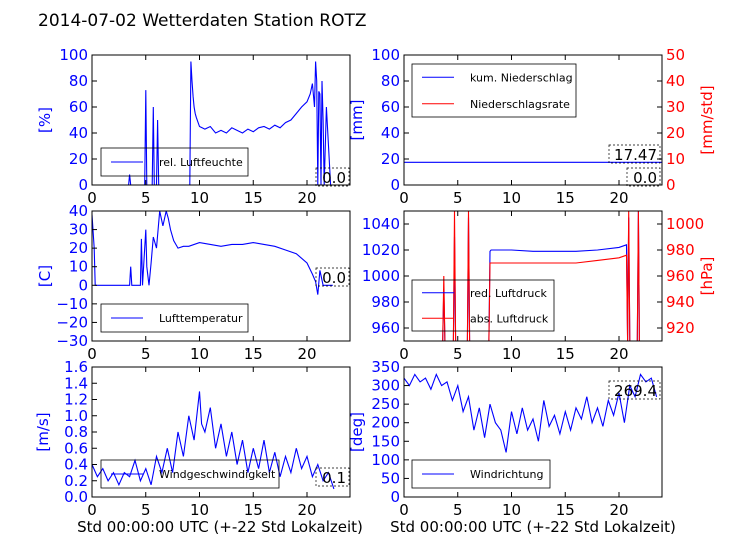 Image resolution: width=736 pixels, height=552 pixels. I want to click on y-tick-label: −20, so click(72, 322).